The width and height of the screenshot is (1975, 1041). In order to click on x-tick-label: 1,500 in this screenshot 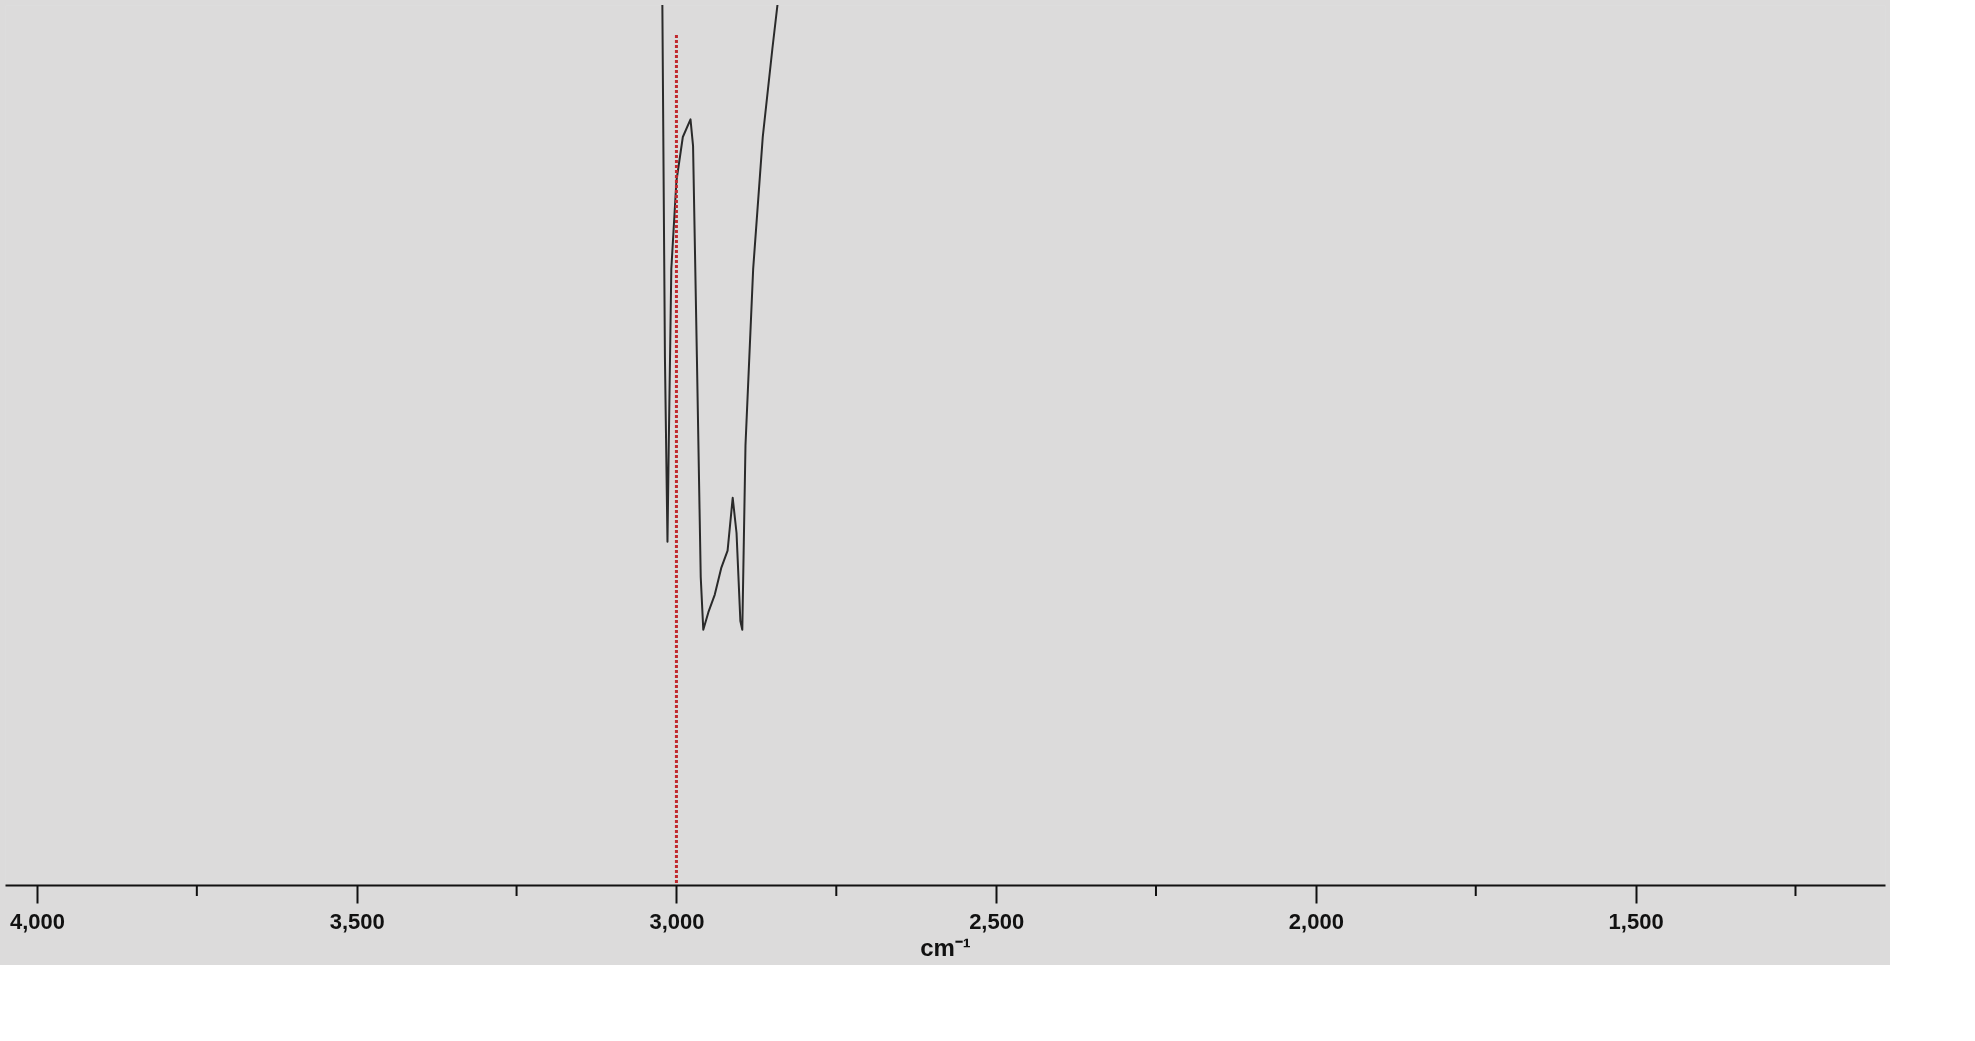, I will do `click(1636, 921)`.